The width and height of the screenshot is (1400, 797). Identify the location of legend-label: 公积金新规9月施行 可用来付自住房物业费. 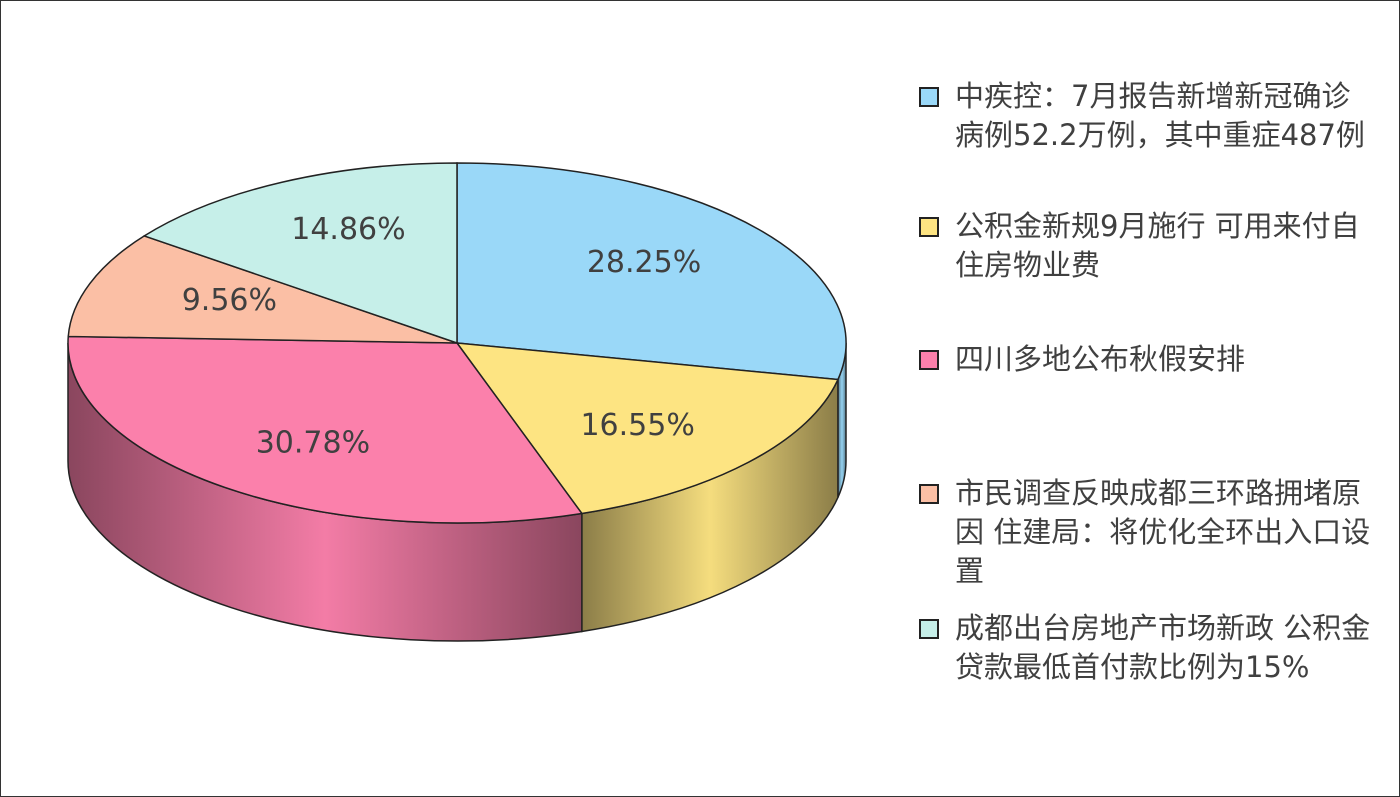
(1157, 245).